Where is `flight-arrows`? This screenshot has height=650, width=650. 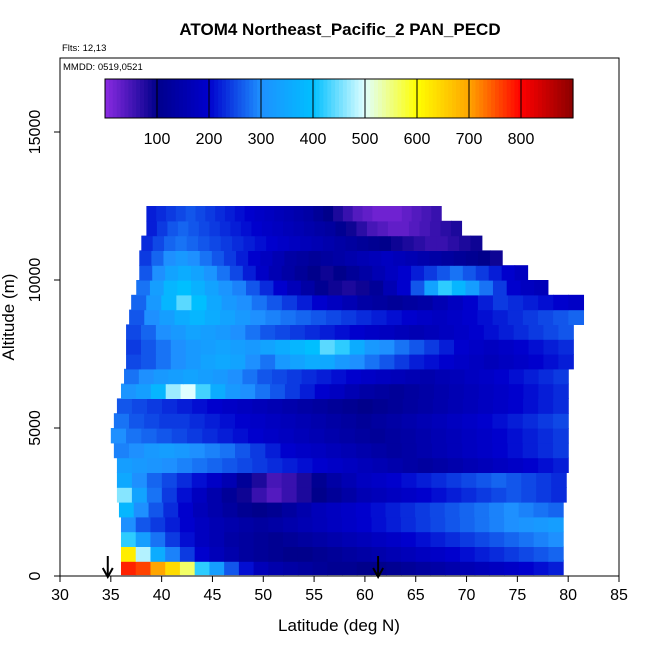 flight-arrows is located at coordinates (242, 568).